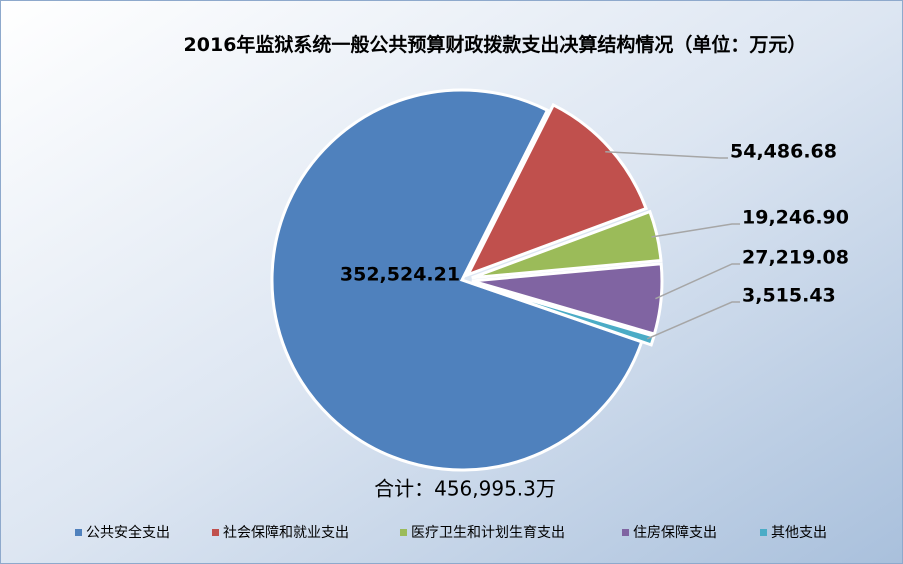 This screenshot has height=564, width=903. Describe the element at coordinates (795, 218) in the screenshot. I see `data-label: 19,246.90` at that location.